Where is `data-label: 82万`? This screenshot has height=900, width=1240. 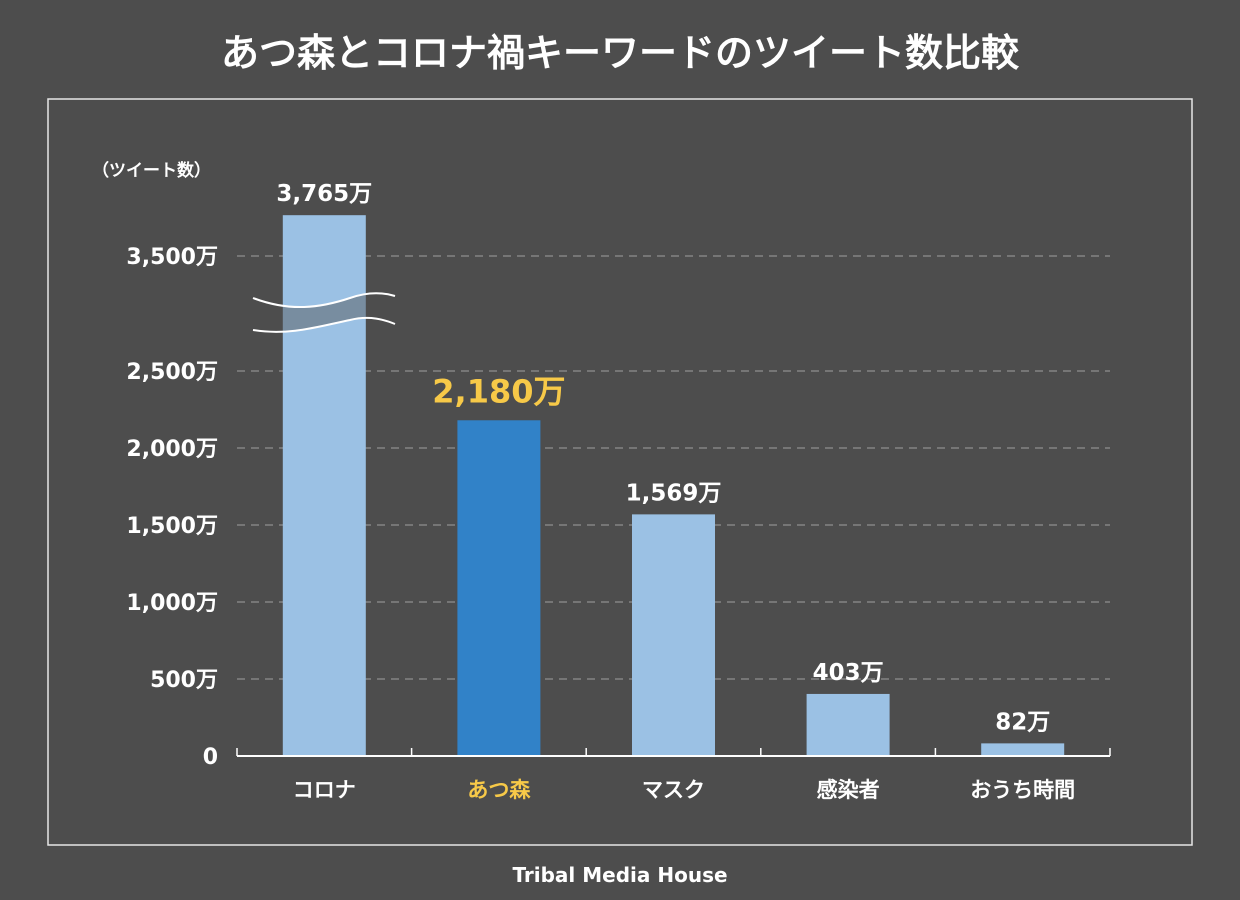
data-label: 82万 is located at coordinates (1022, 722).